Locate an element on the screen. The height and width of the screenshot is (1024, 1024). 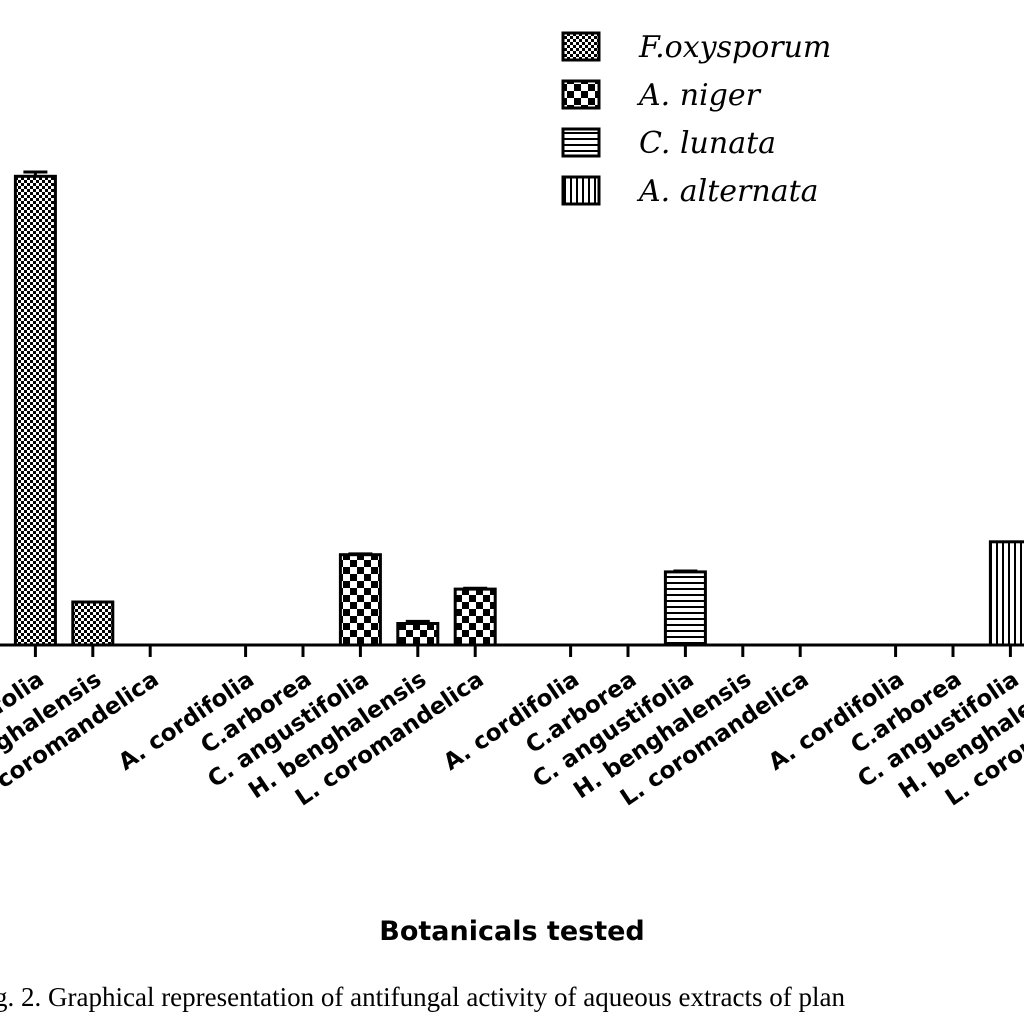
x-axis is located at coordinates (512, 650).